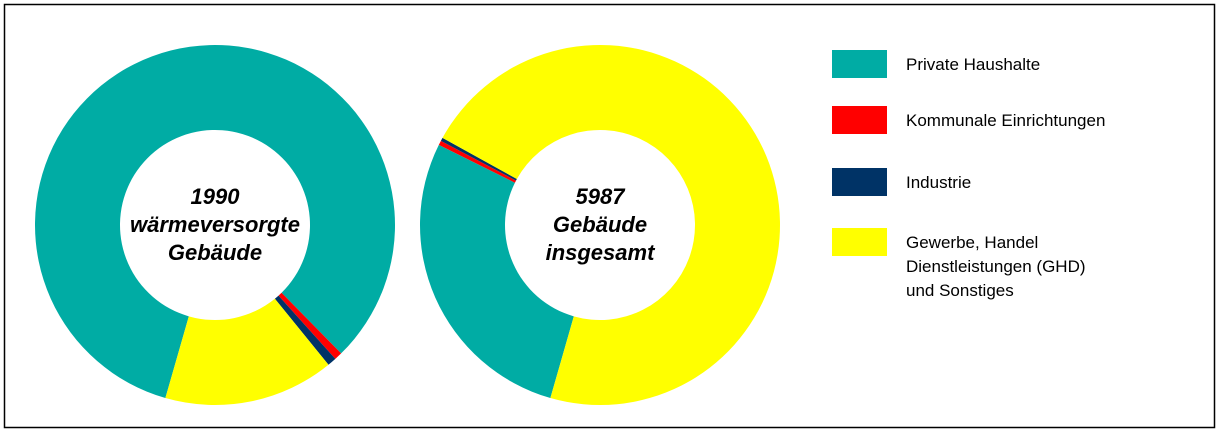 The width and height of the screenshot is (1219, 432). I want to click on legend-label: und Sonstiges, so click(960, 290).